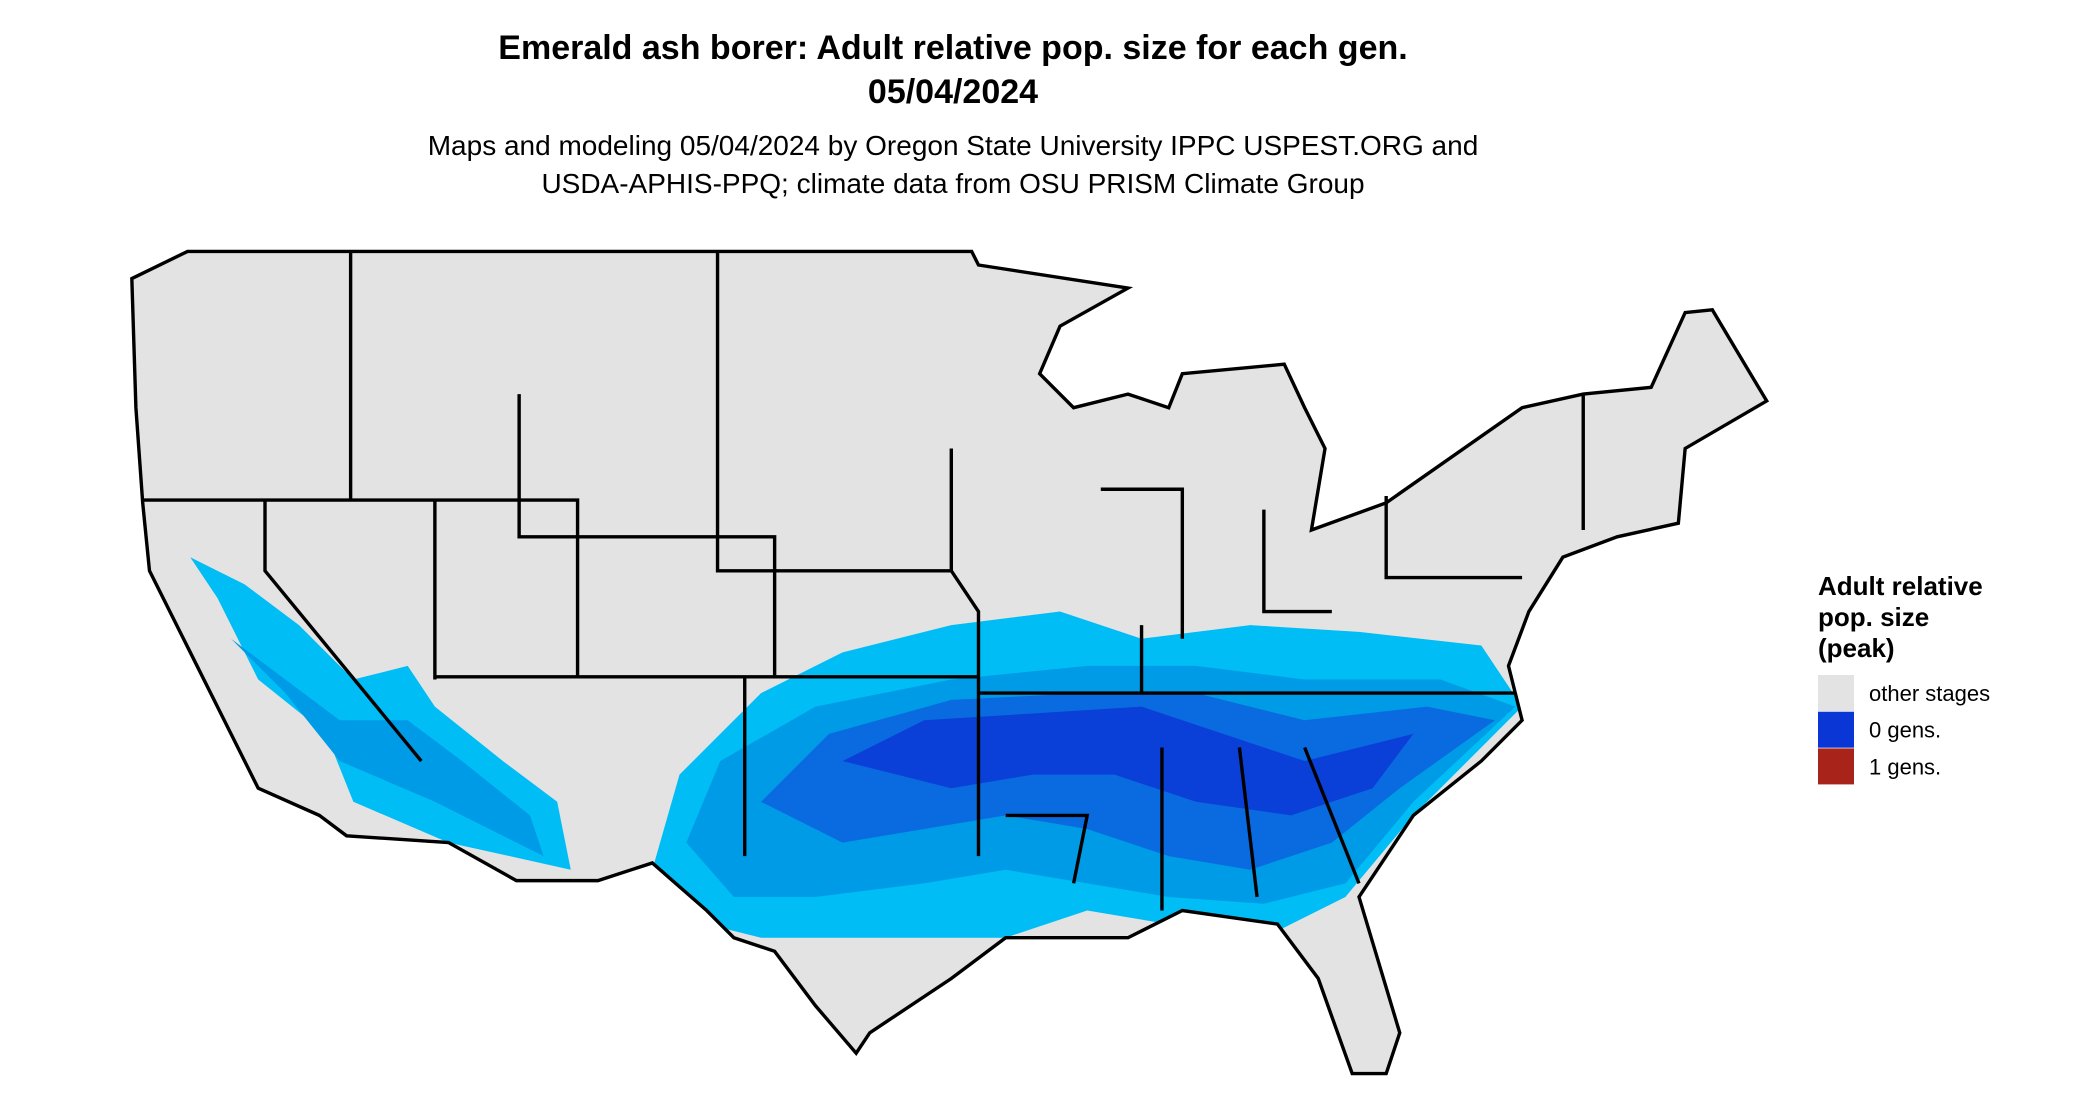 The image size is (2100, 1116). I want to click on legend-label: other stages, so click(1929, 693).